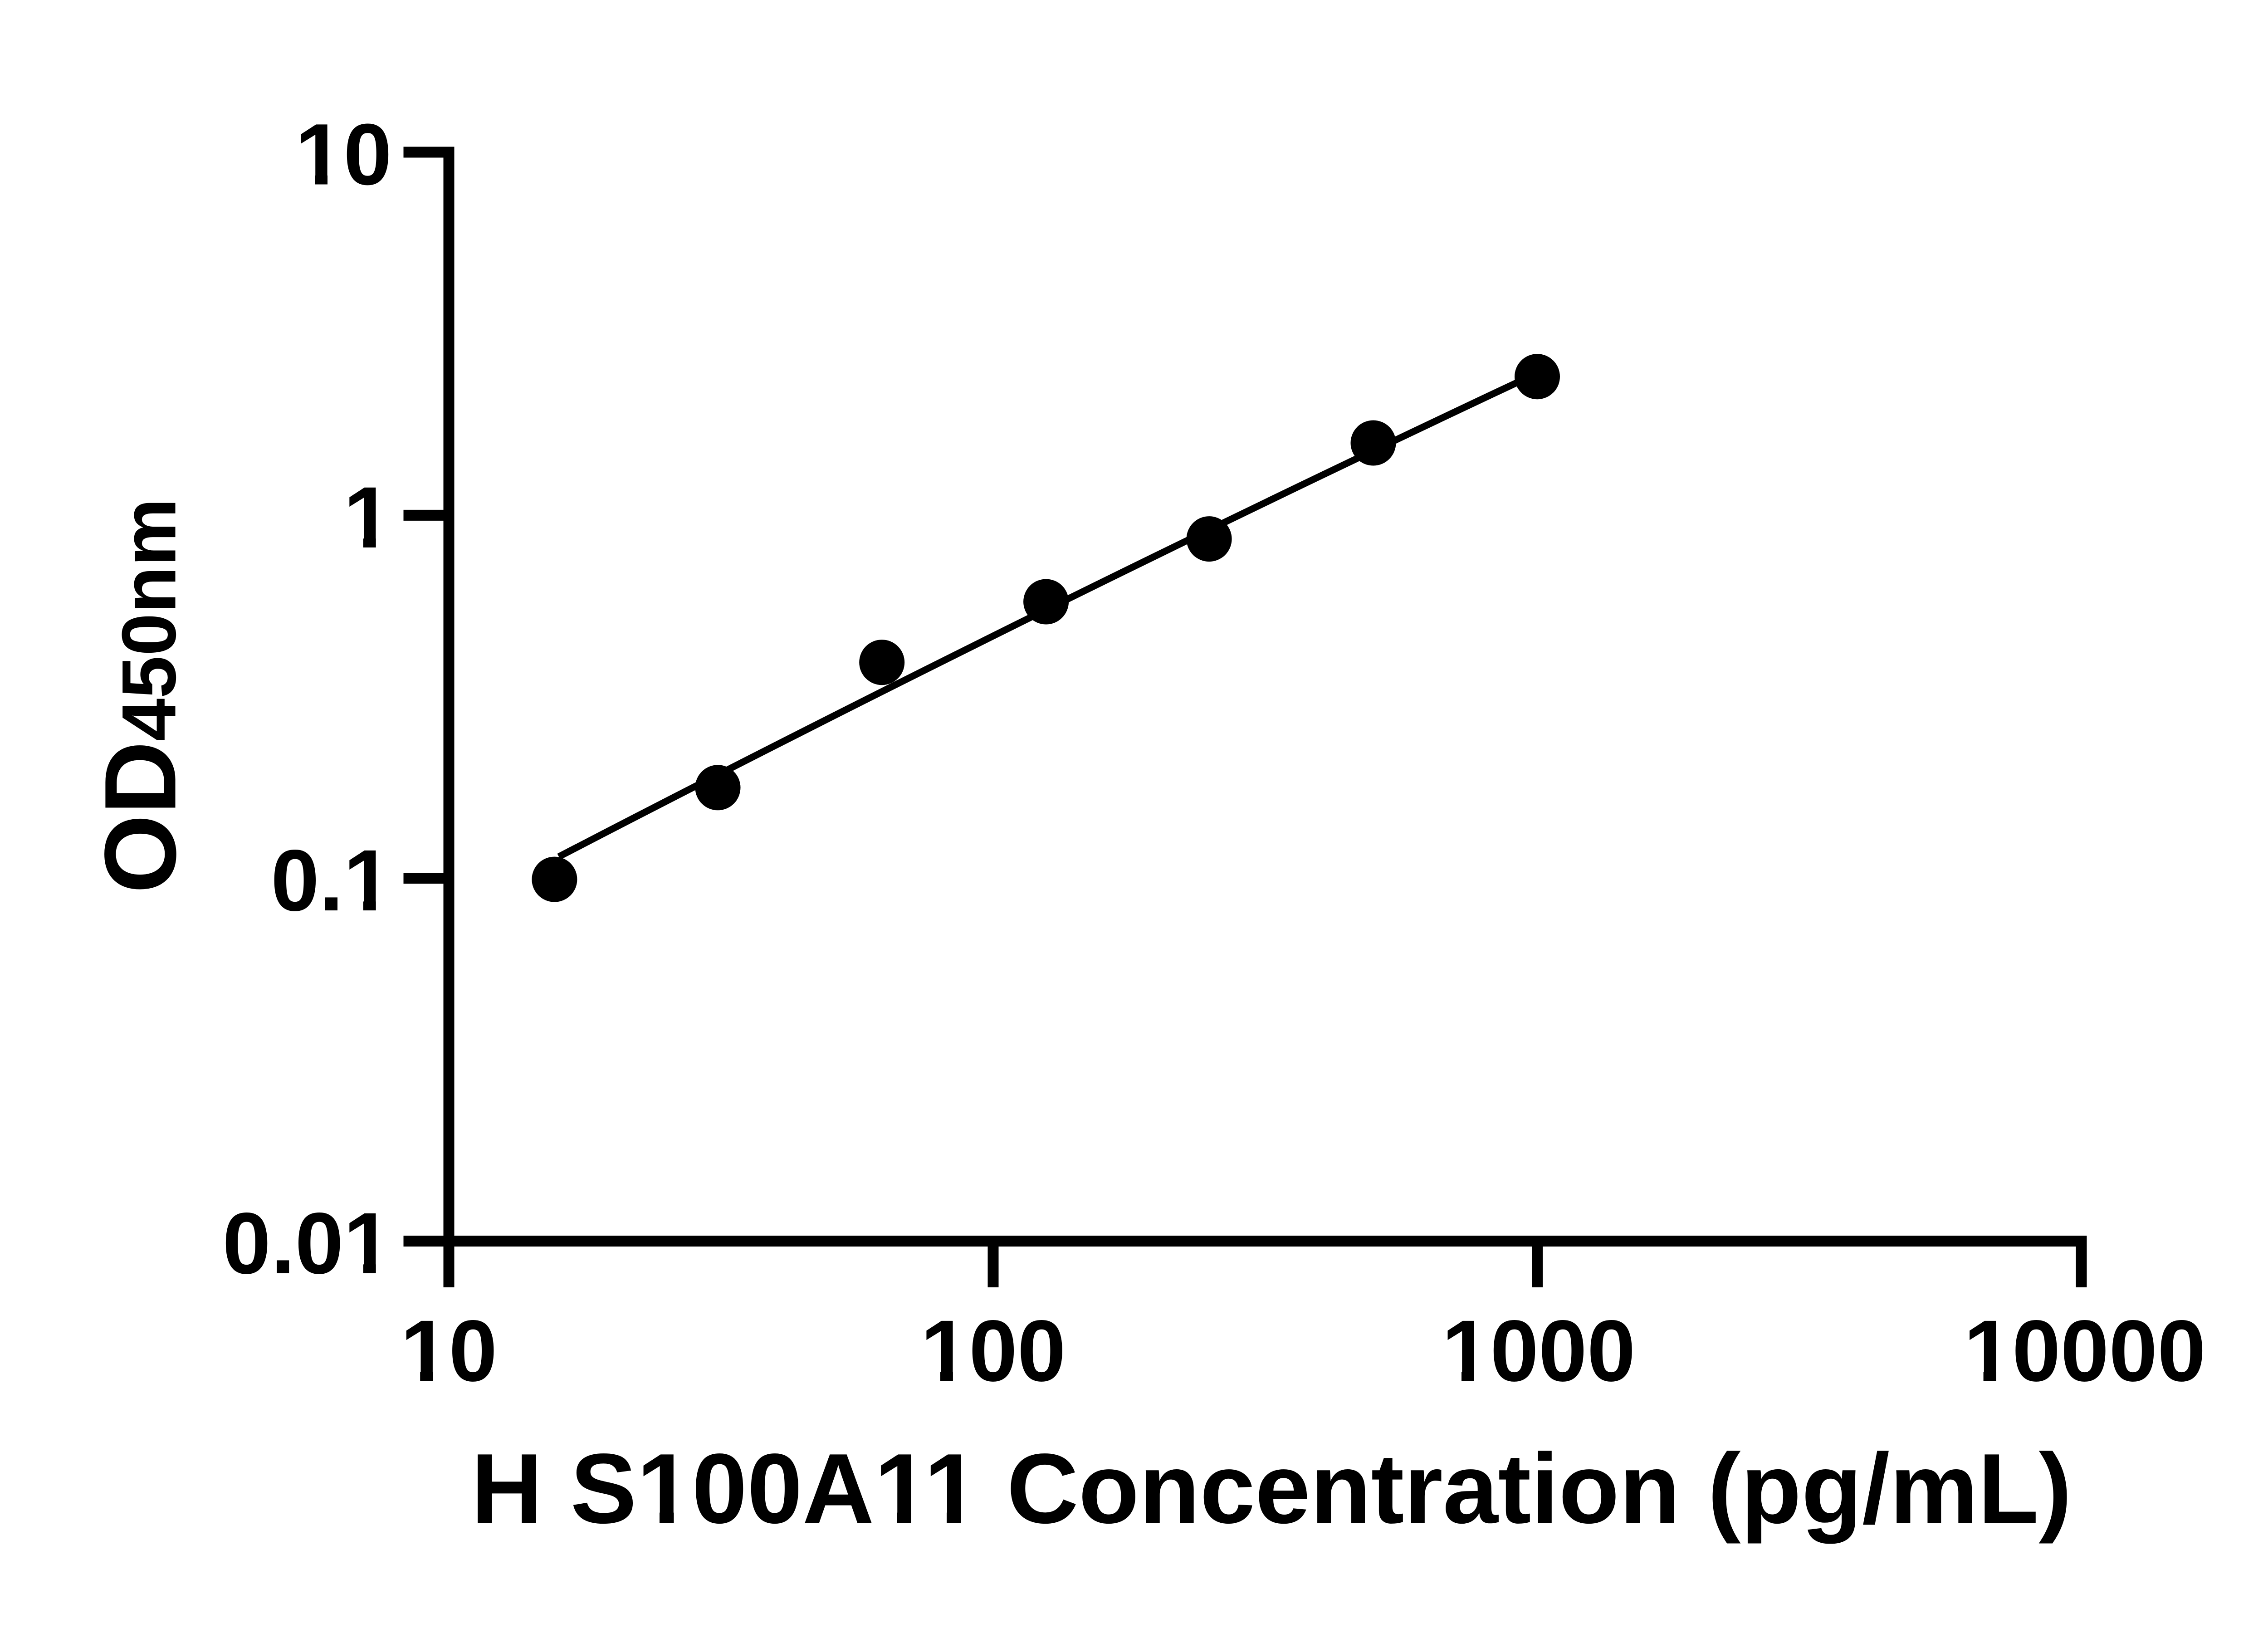 The width and height of the screenshot is (2268, 1633). What do you see at coordinates (2085, 1350) in the screenshot?
I see `svg-text: 10000` at bounding box center [2085, 1350].